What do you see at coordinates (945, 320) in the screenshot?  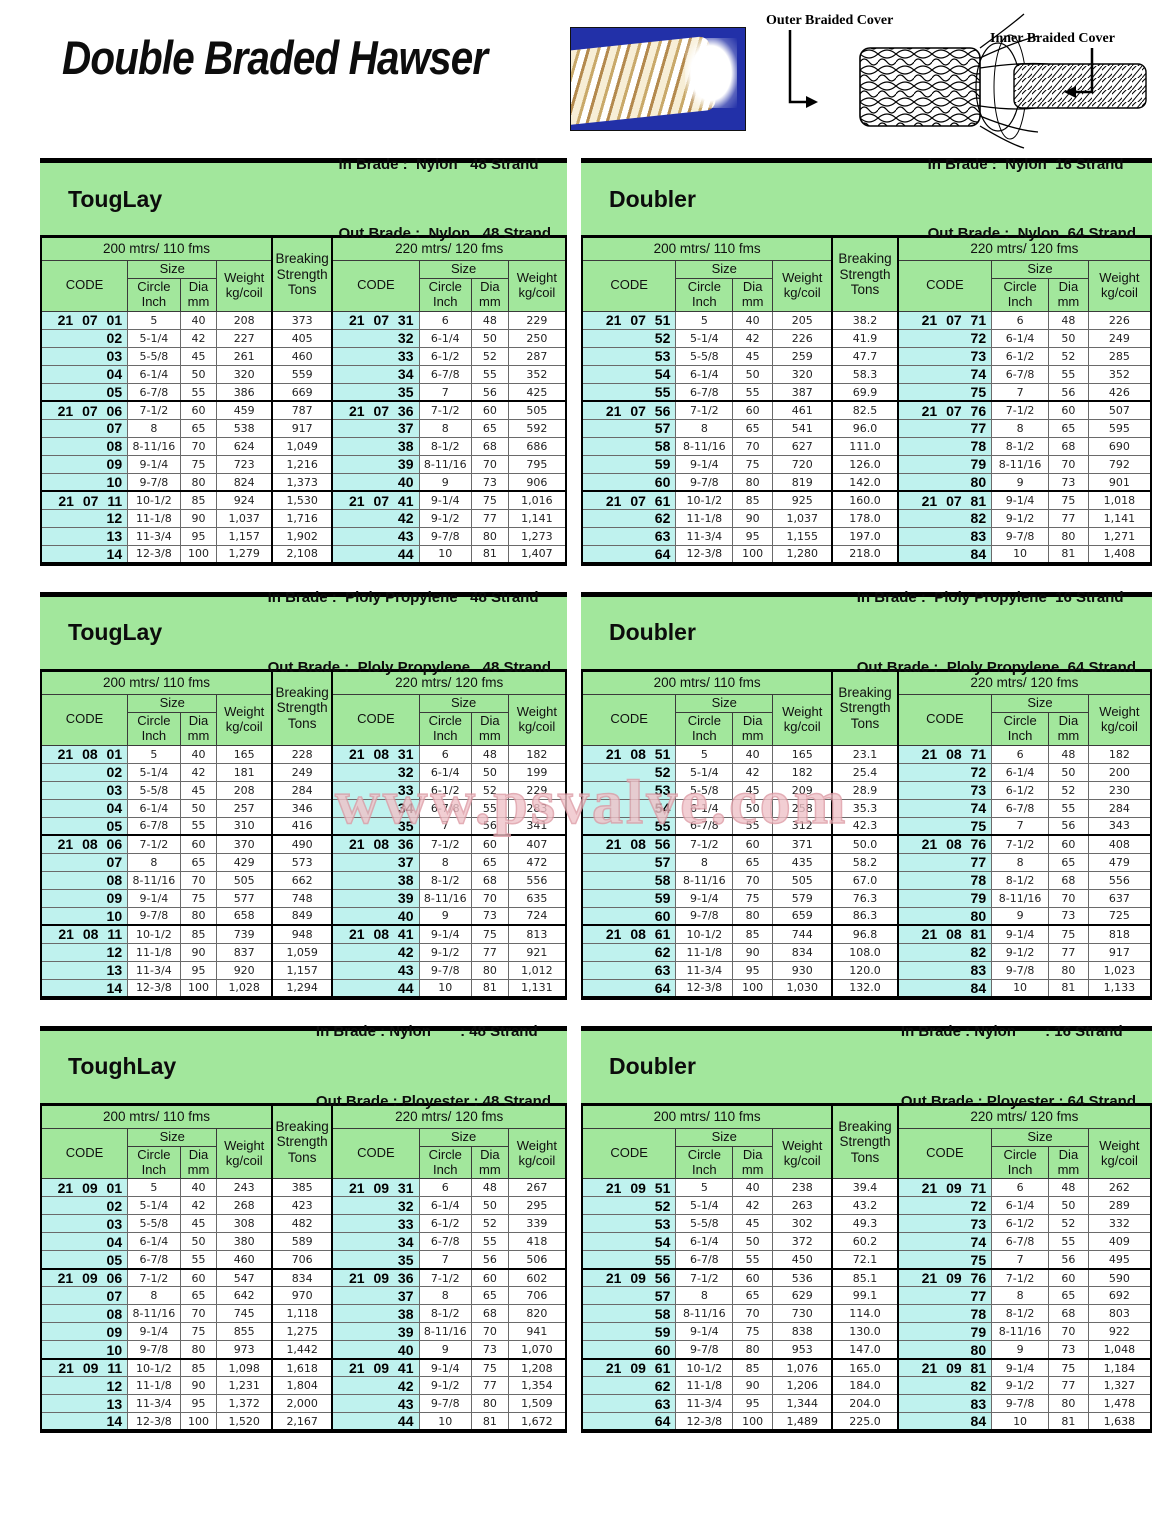 I see `code-cell: 21 07 71` at bounding box center [945, 320].